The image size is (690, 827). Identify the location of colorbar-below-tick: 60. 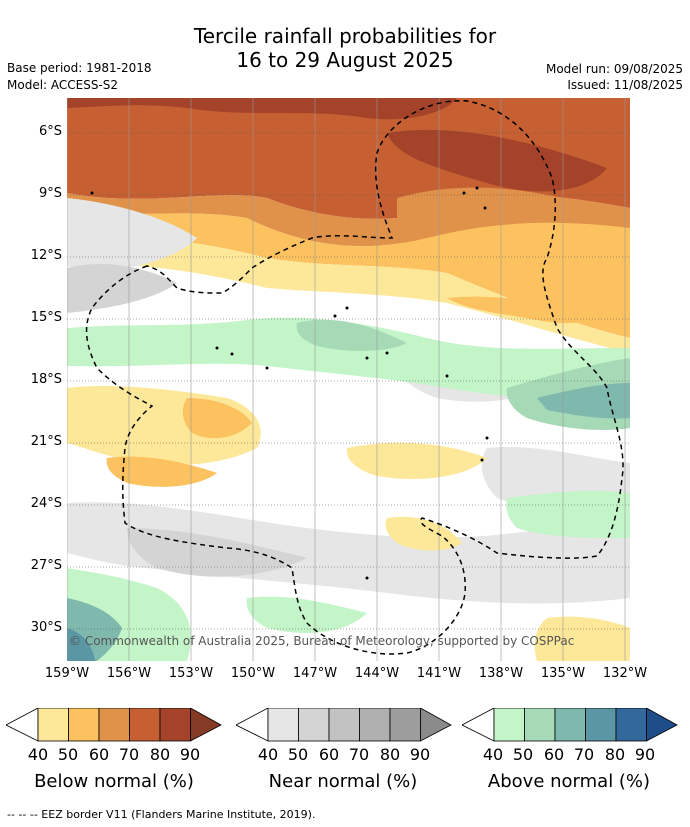
(99, 754).